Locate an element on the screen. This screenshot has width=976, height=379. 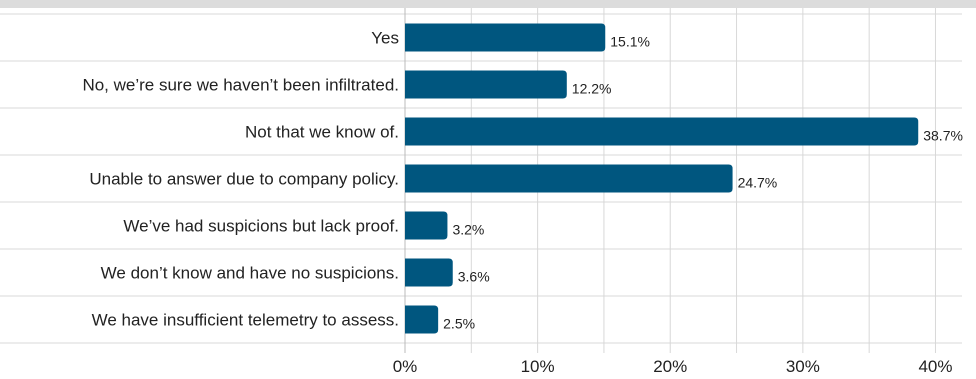
category-label: Yes is located at coordinates (385, 38).